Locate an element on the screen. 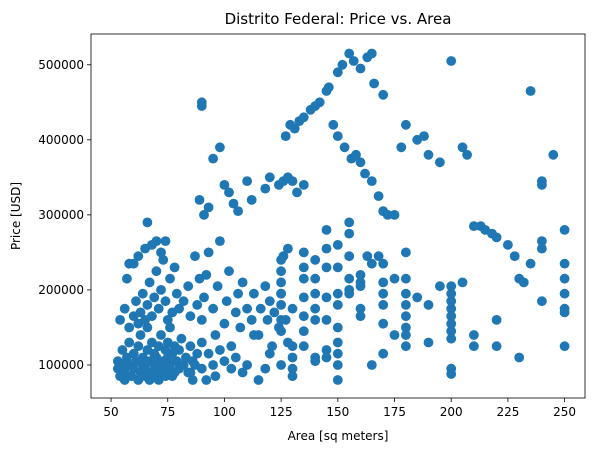  x-tick-label: 150 is located at coordinates (337, 412).